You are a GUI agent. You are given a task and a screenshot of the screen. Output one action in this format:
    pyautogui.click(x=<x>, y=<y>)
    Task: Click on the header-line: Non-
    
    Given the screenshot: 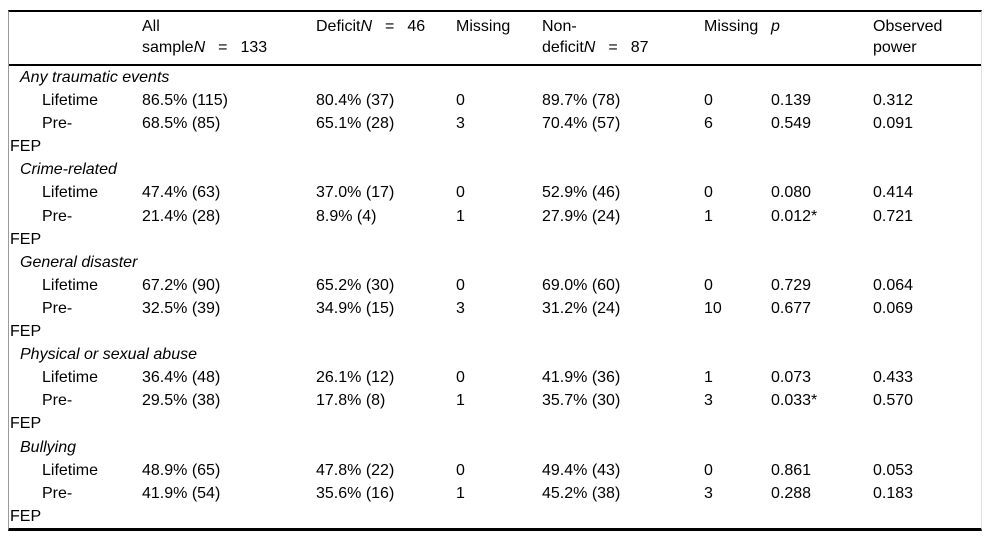 What is the action you would take?
    pyautogui.click(x=559, y=26)
    